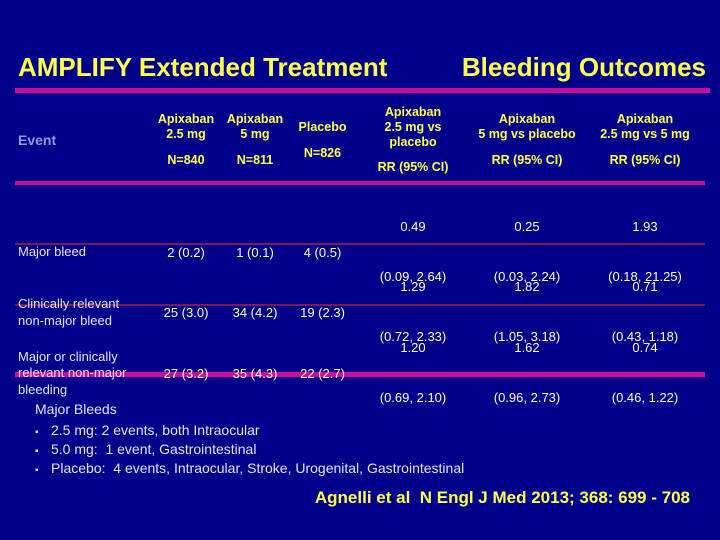 This screenshot has height=540, width=720. Describe the element at coordinates (69, 312) in the screenshot. I see `row-label: Clinically relevant non-major bleed` at that location.